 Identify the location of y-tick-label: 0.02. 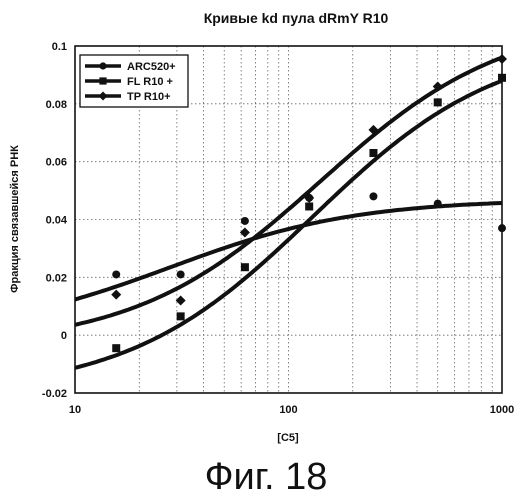
(56, 278).